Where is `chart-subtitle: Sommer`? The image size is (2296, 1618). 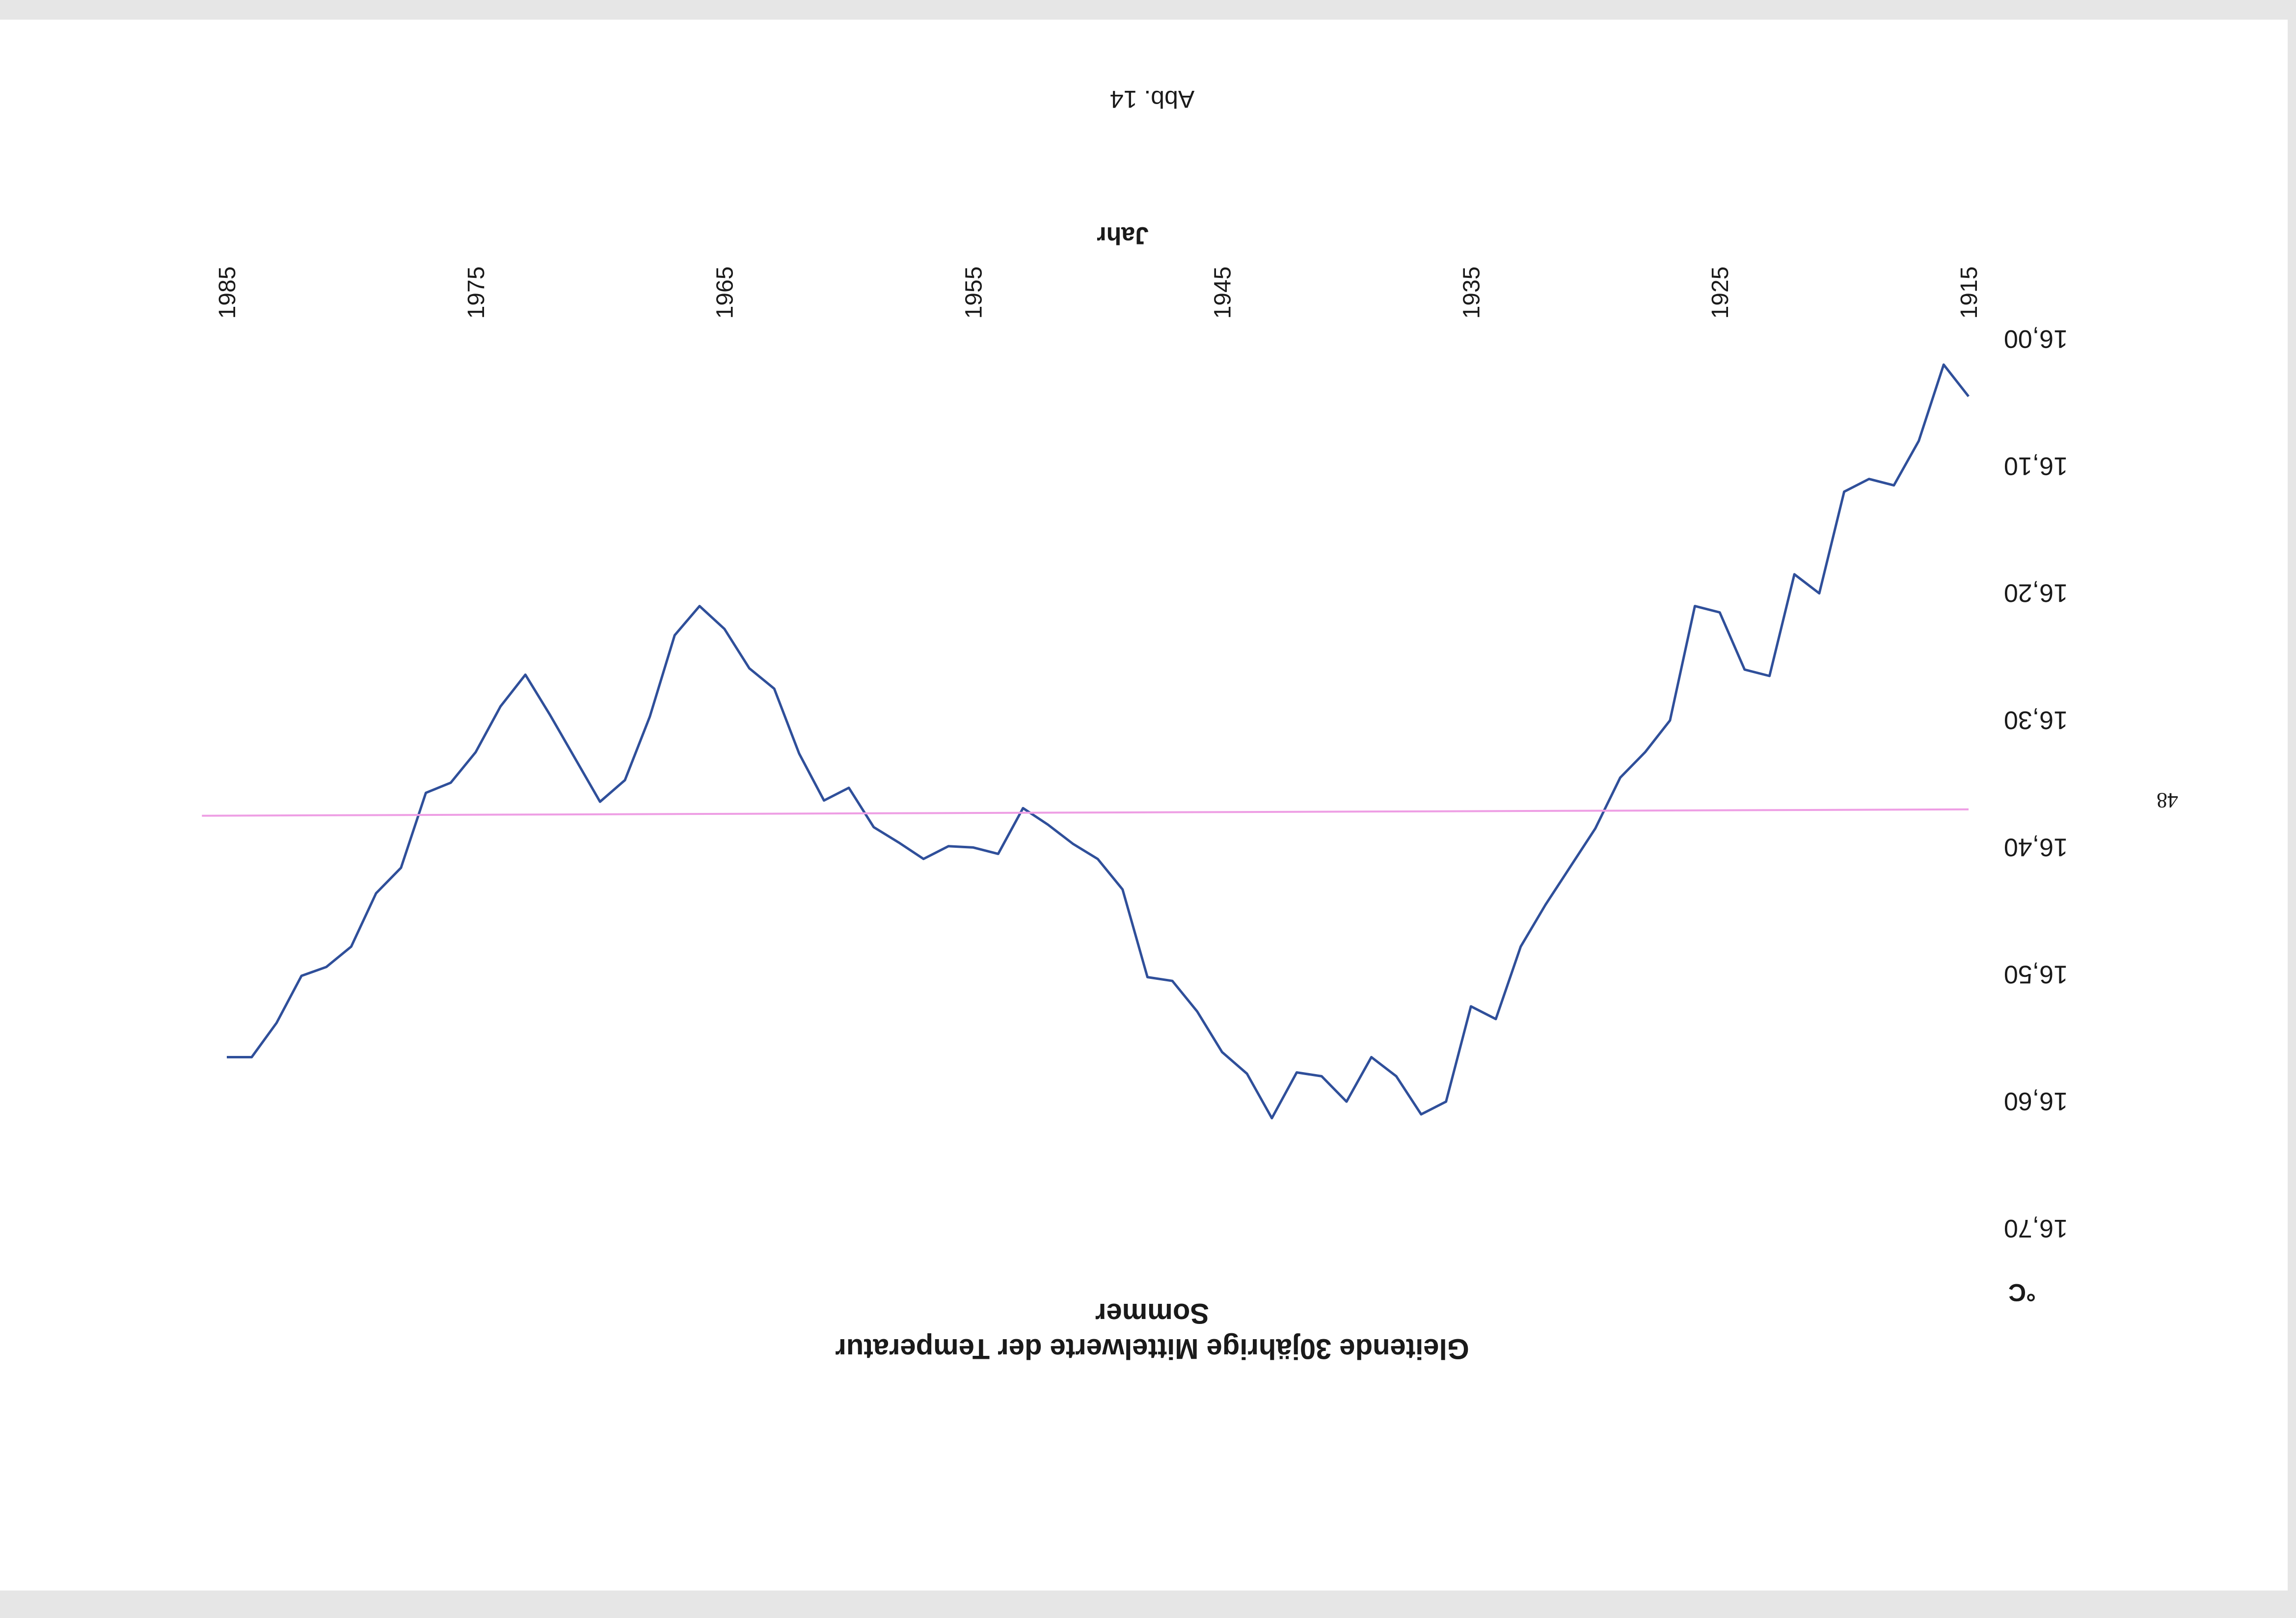 chart-subtitle: Sommer is located at coordinates (1152, 1313).